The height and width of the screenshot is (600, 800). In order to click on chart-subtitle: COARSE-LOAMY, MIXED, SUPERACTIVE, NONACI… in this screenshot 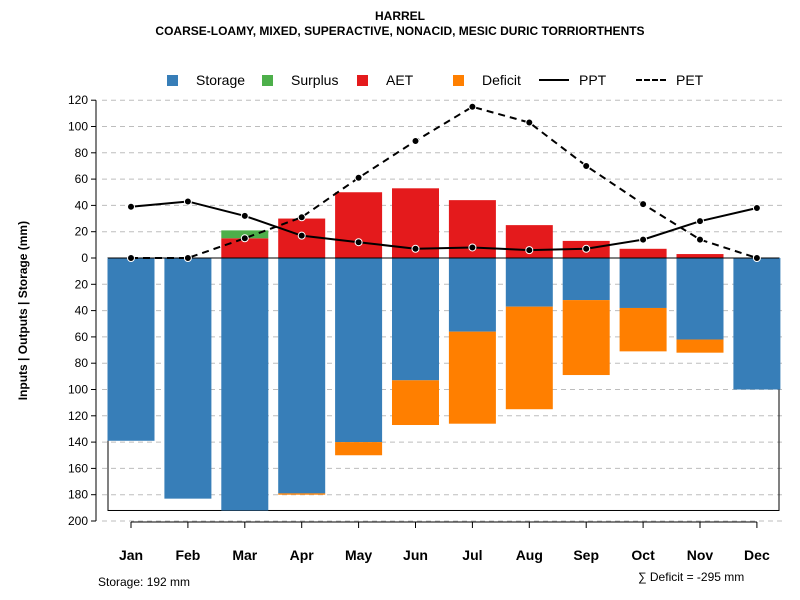, I will do `click(400, 31)`.